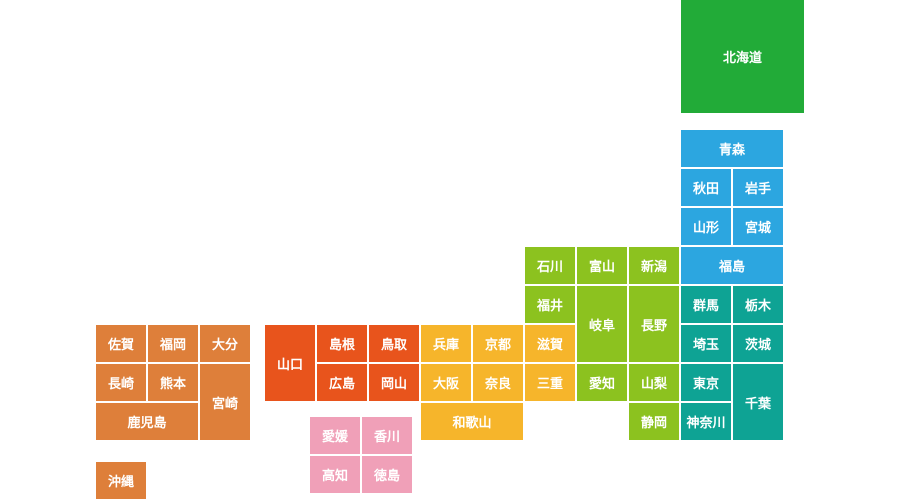 The width and height of the screenshot is (900, 500). I want to click on prefecture-tile: 栃木, so click(758, 304).